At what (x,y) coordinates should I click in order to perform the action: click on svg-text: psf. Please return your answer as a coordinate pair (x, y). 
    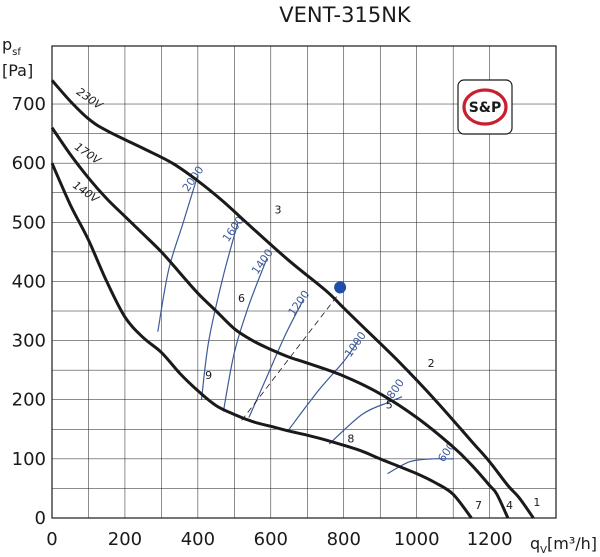
    Looking at the image, I should click on (11, 46).